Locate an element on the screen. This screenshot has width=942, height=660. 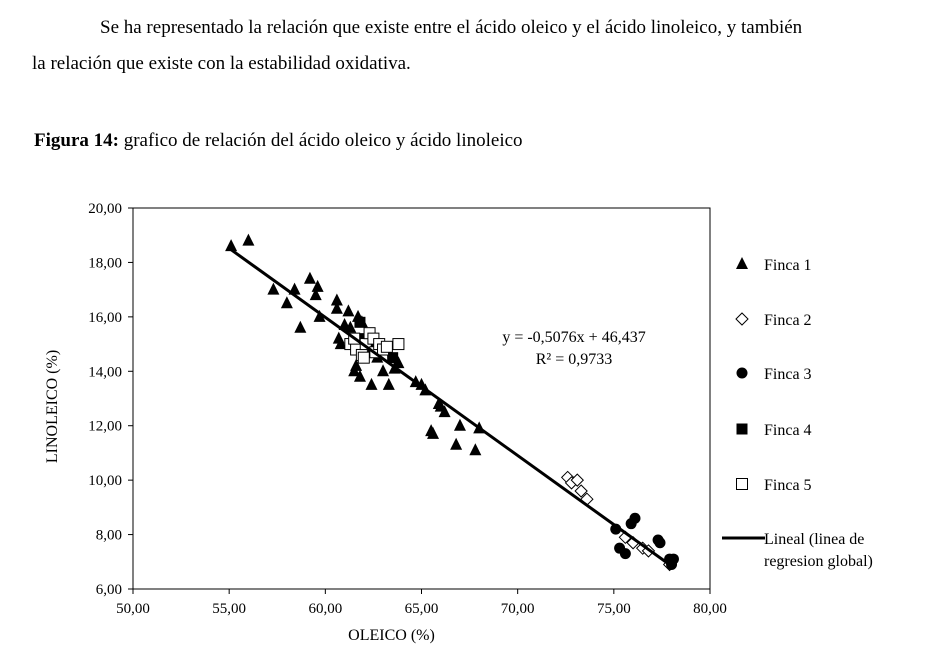
legend-entry-3: Finca 3 is located at coordinates (774, 374).